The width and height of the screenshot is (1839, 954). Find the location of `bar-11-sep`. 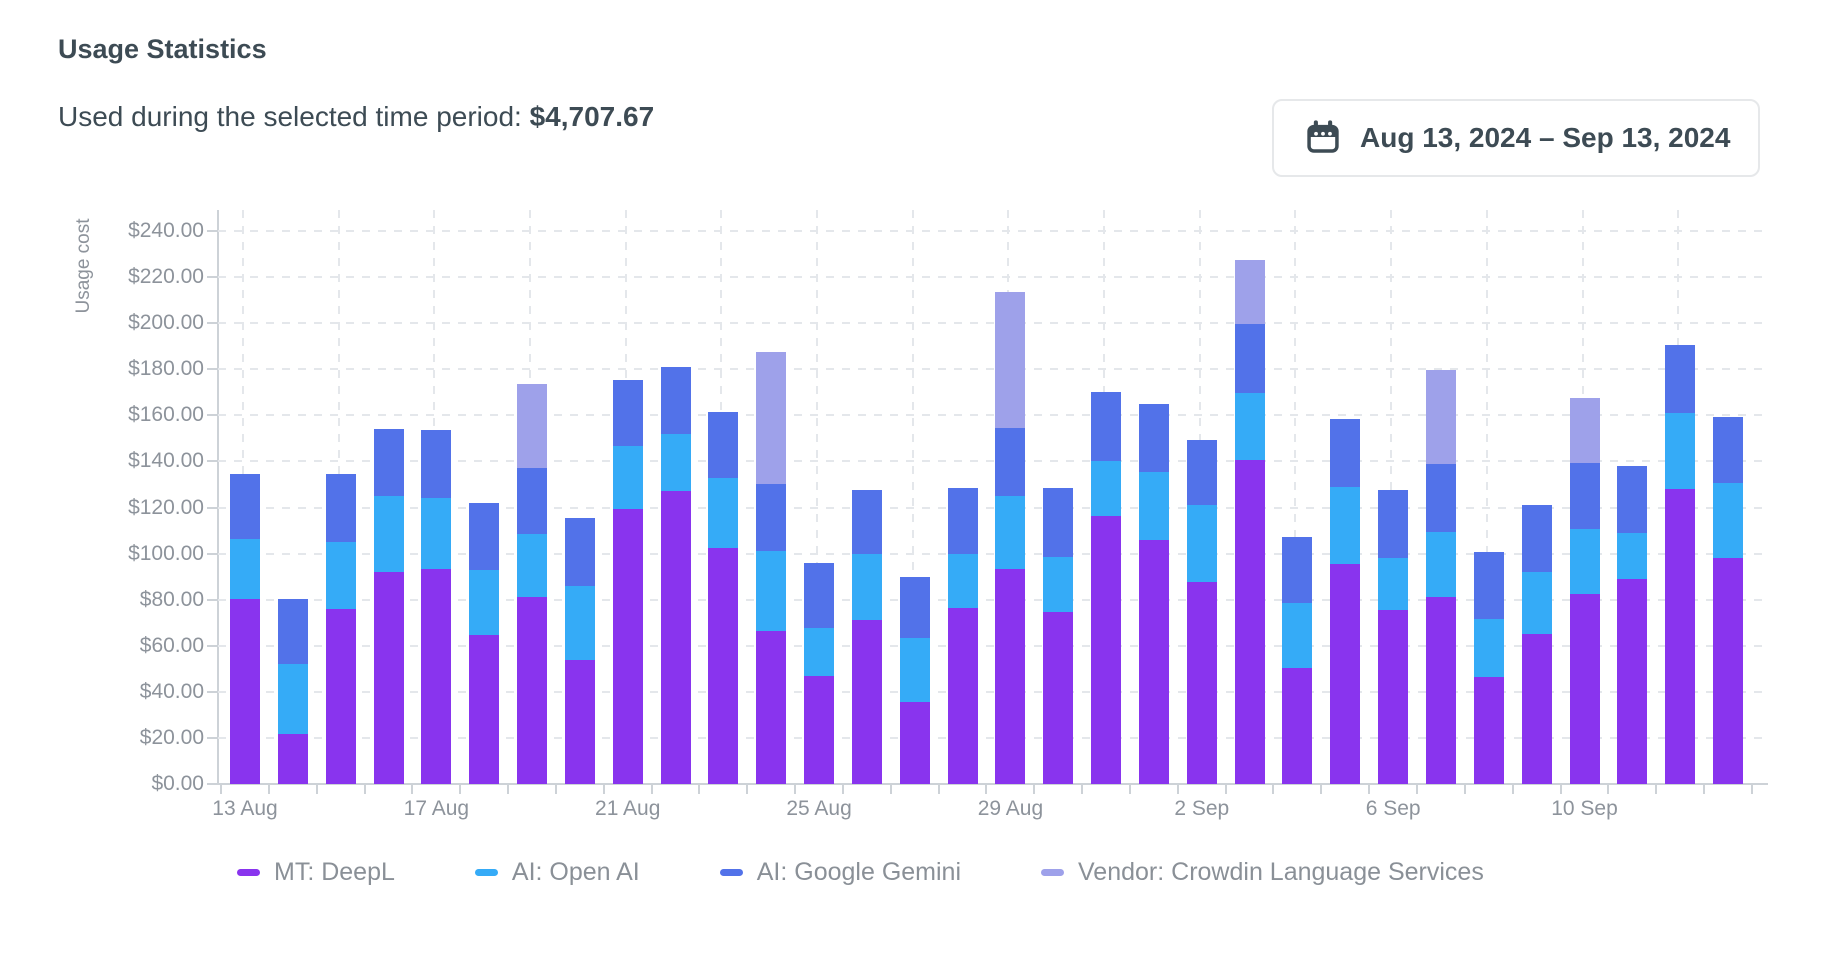

bar-11-sep is located at coordinates (1632, 625).